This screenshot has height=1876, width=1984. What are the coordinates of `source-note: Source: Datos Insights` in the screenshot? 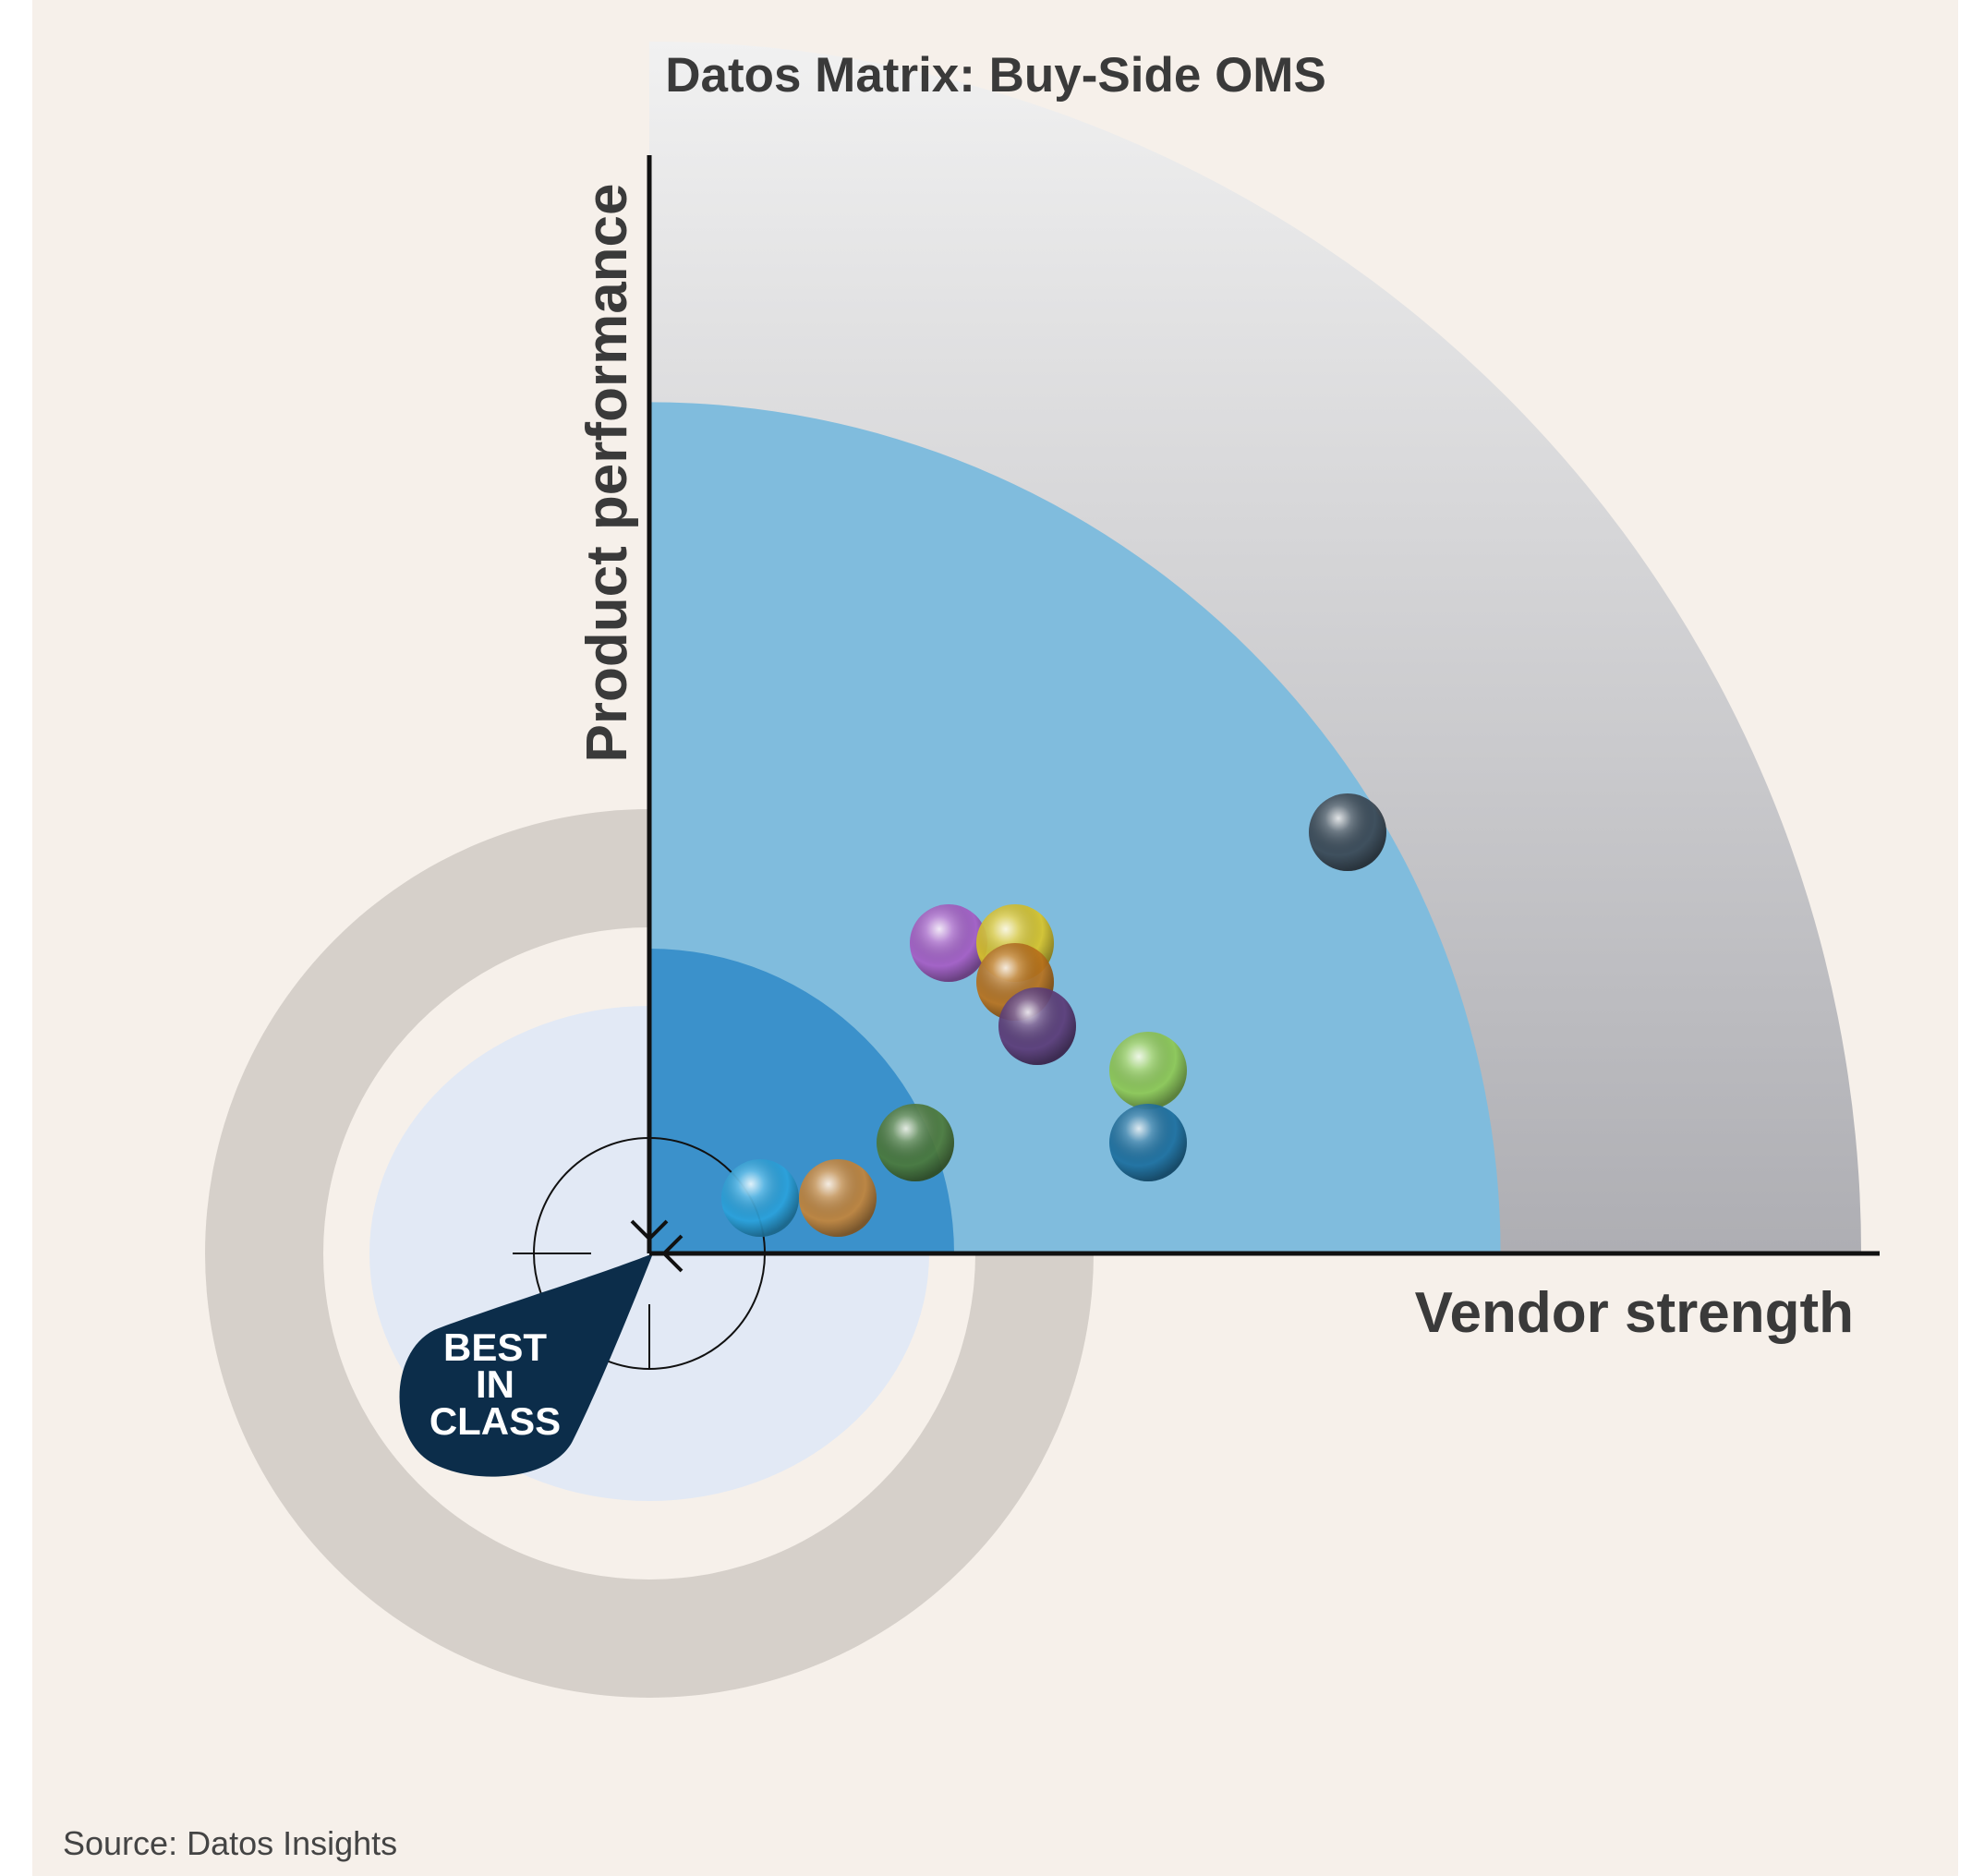 It's located at (230, 1843).